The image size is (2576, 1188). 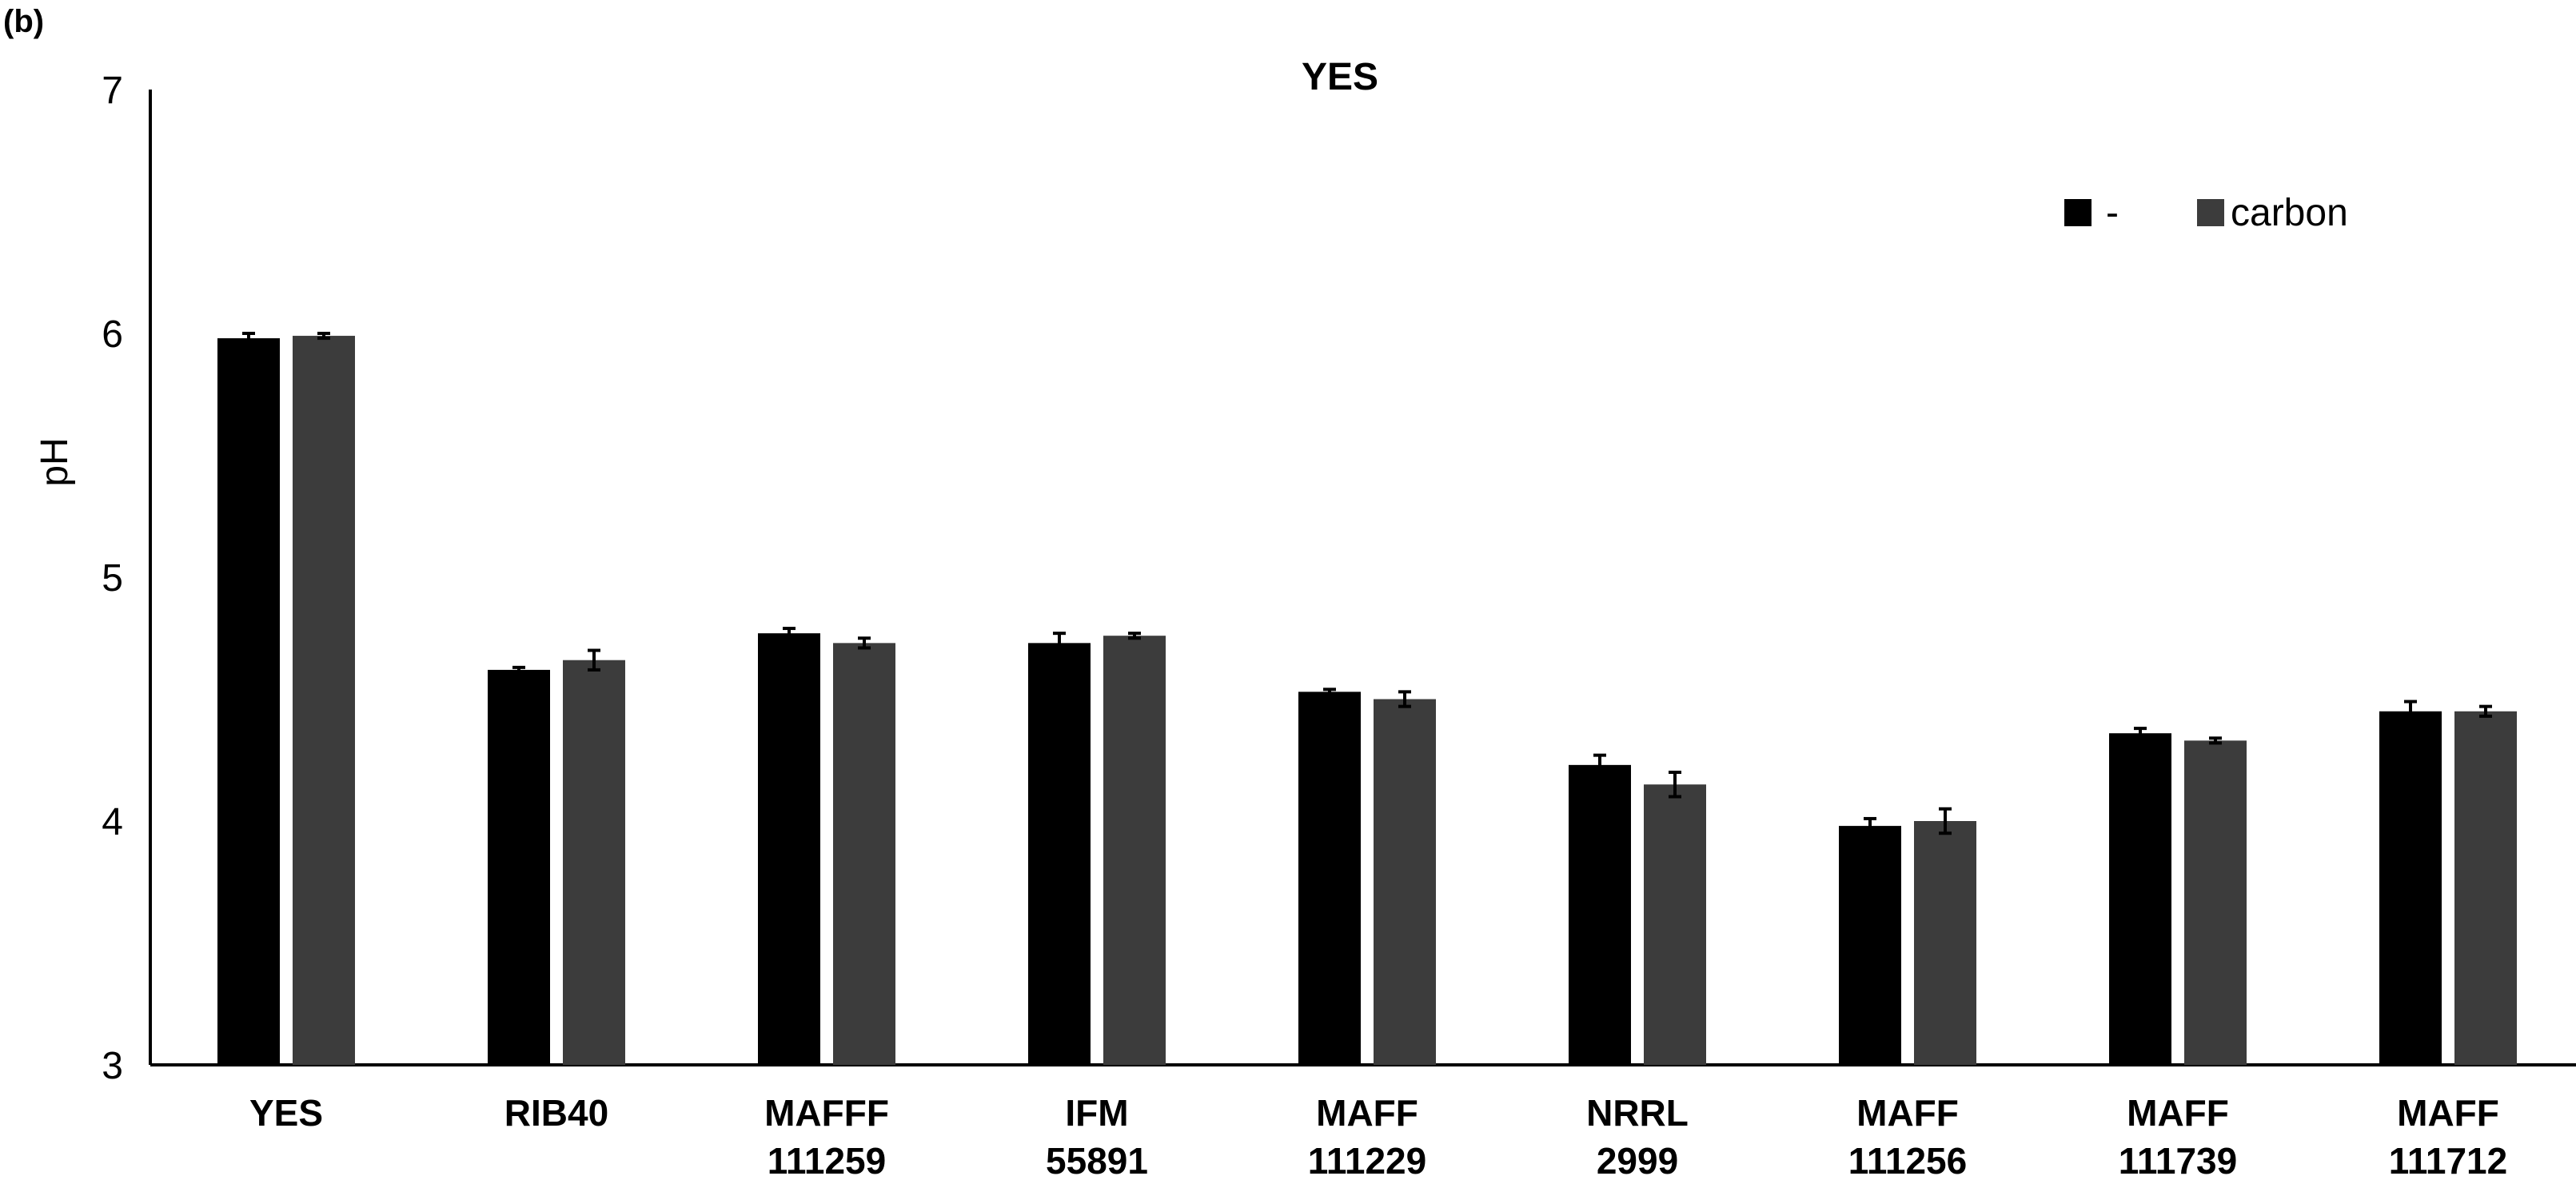 I want to click on panel-label: (b), so click(x=23, y=21).